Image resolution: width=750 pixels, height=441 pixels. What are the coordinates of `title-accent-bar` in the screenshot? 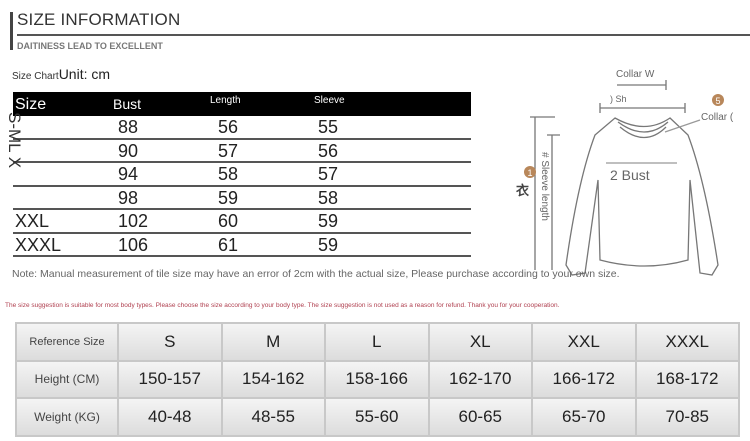 It's located at (11, 31).